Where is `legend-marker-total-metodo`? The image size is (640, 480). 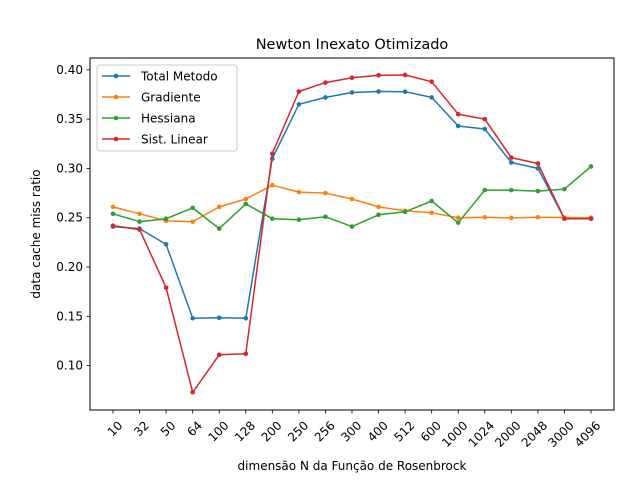
legend-marker-total-metodo is located at coordinates (116, 76).